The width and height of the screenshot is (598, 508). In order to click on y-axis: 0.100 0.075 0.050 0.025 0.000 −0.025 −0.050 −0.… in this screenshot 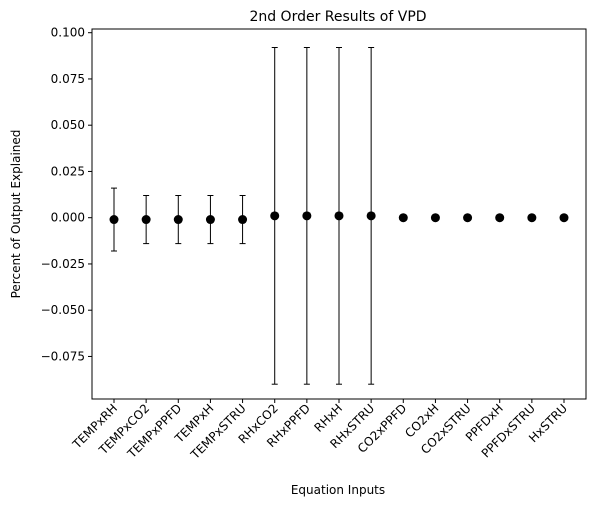, I will do `click(66, 194)`.